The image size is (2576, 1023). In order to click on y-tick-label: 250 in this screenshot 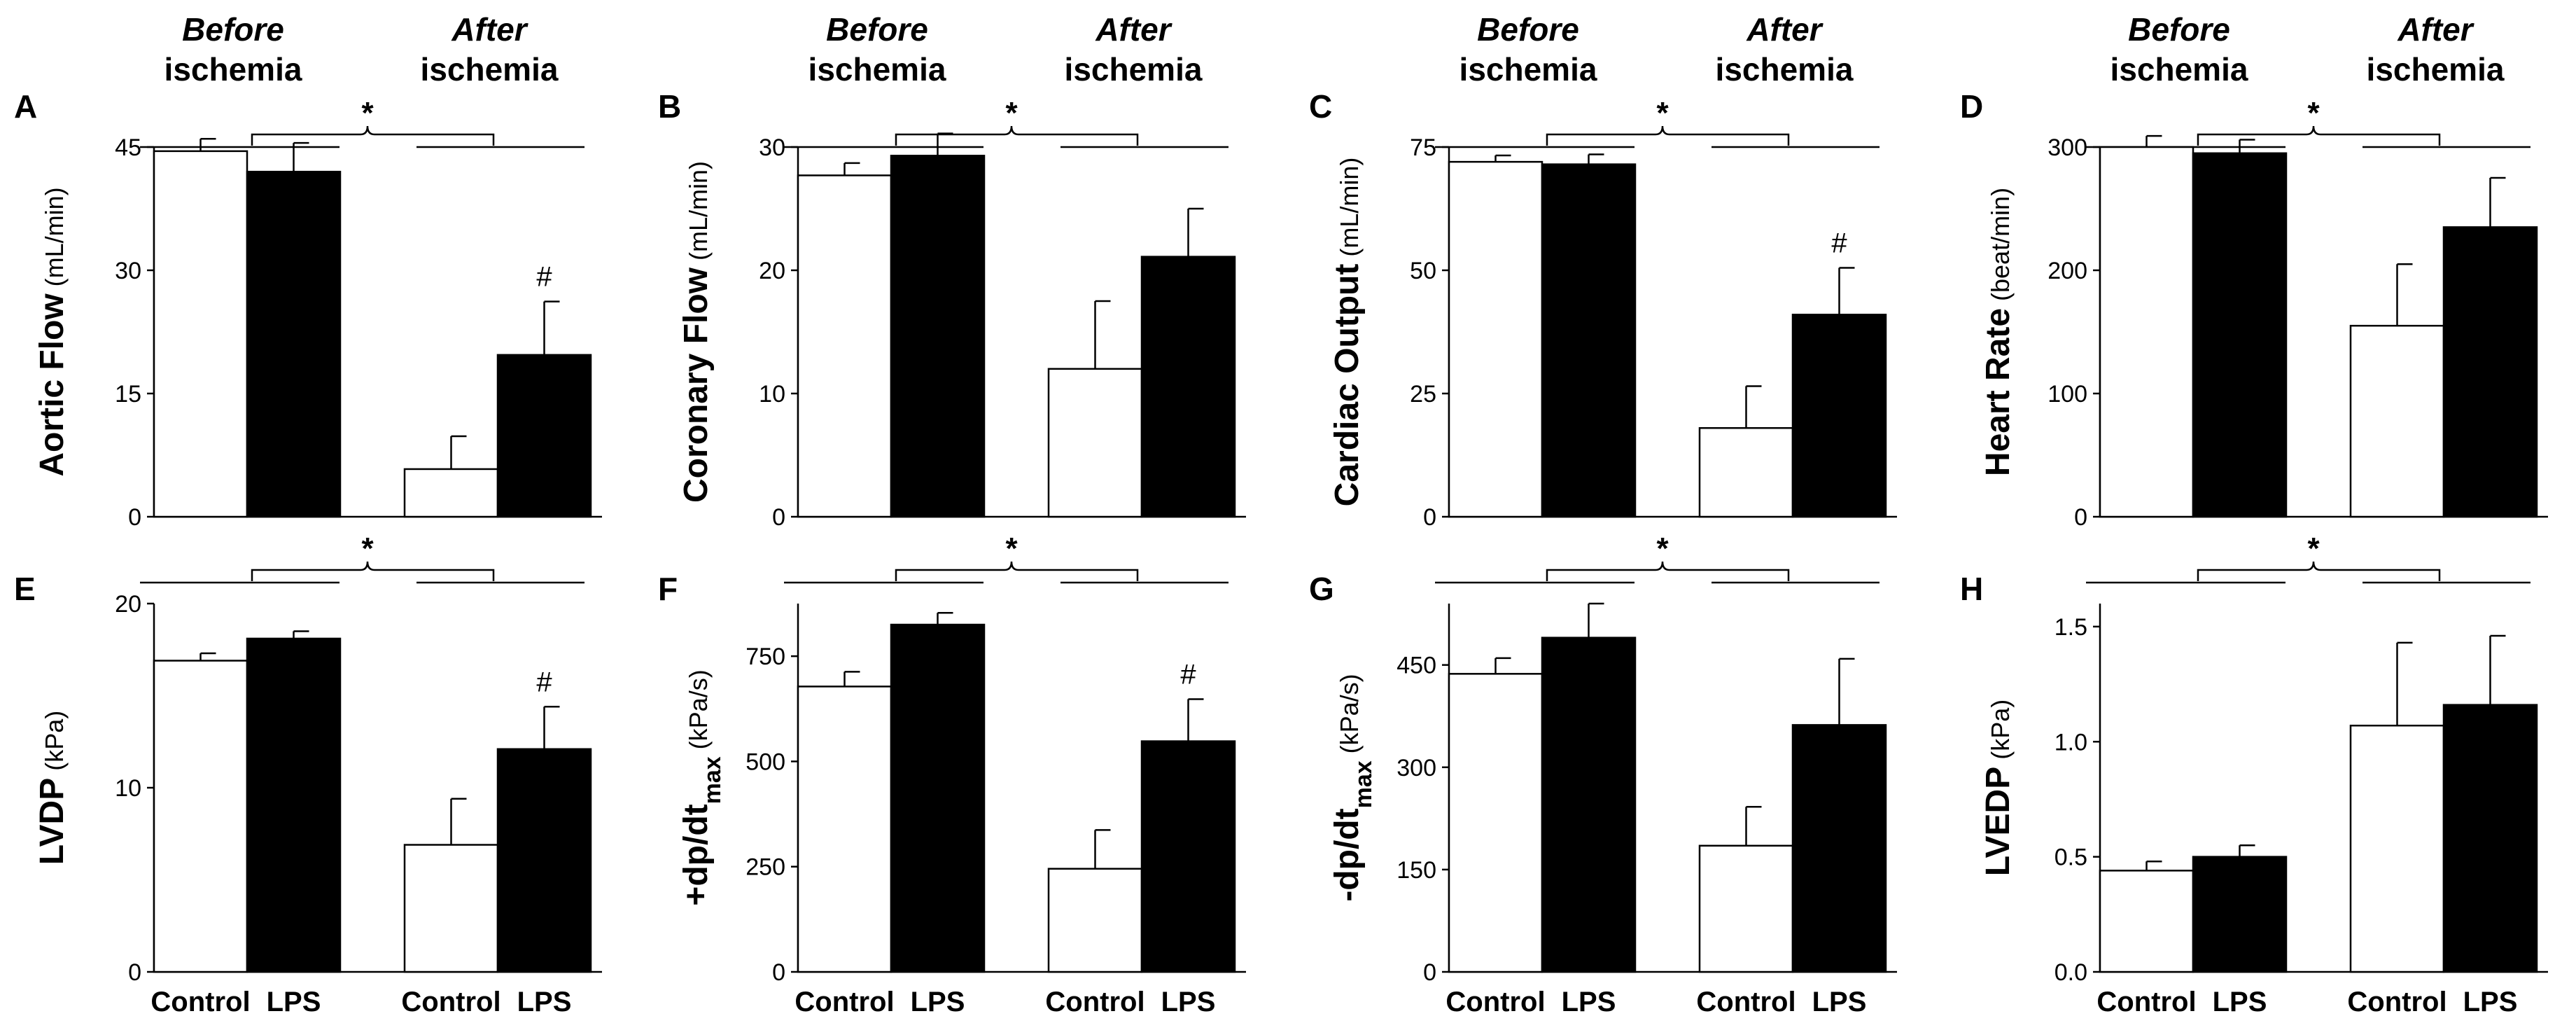, I will do `click(765, 867)`.